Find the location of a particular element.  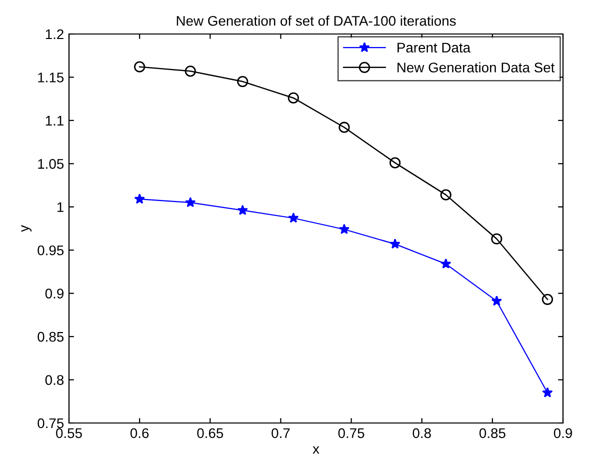

y-tick-label: 1.1 is located at coordinates (55, 121).